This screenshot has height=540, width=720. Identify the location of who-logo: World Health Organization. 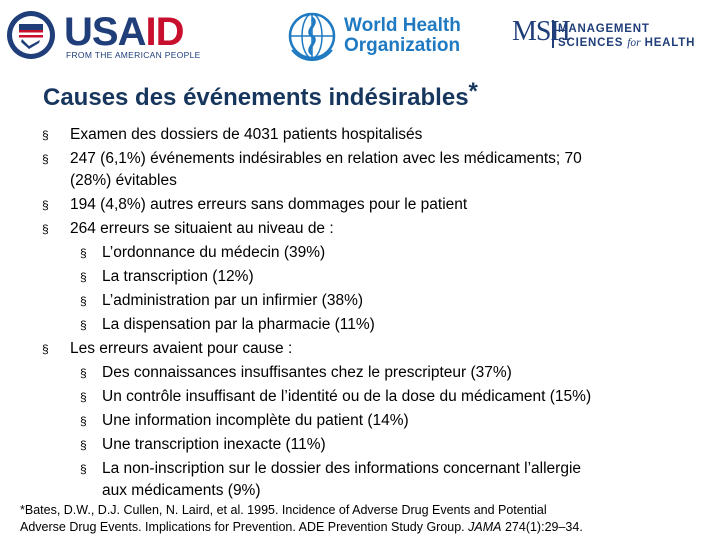
(373, 36).